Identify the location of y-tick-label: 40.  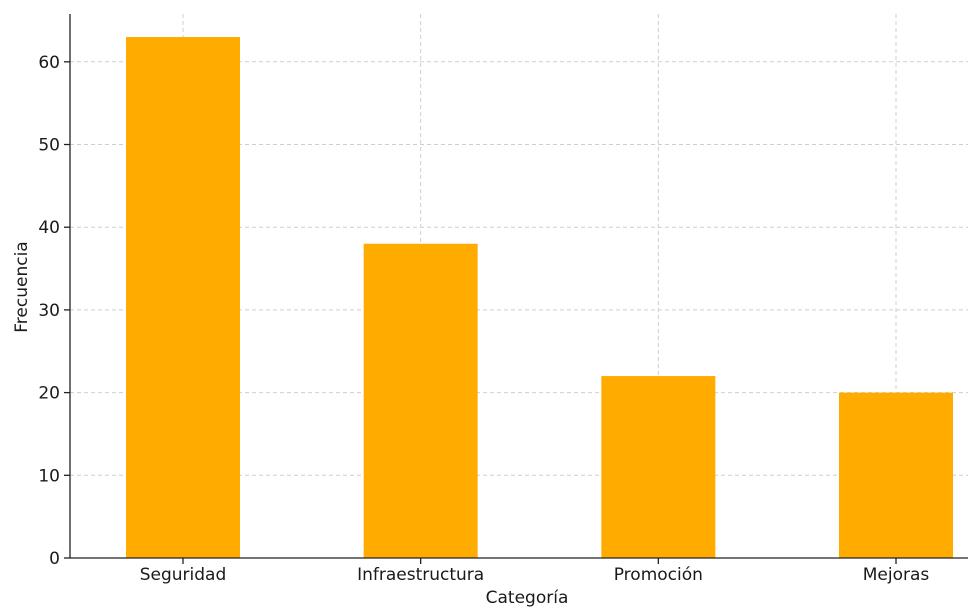
(49, 228).